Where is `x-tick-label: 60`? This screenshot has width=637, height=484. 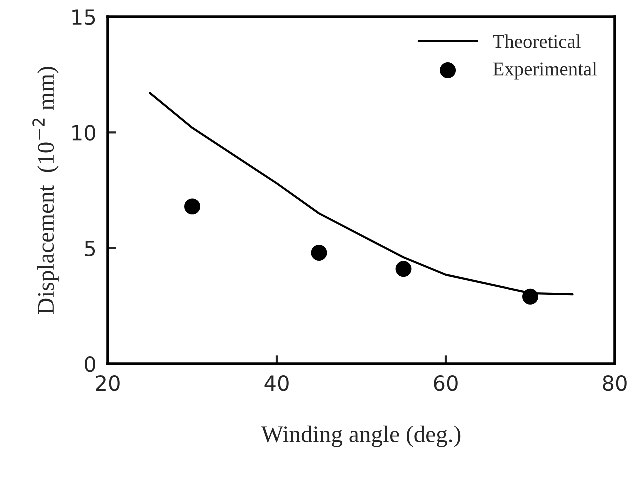 x-tick-label: 60 is located at coordinates (446, 383).